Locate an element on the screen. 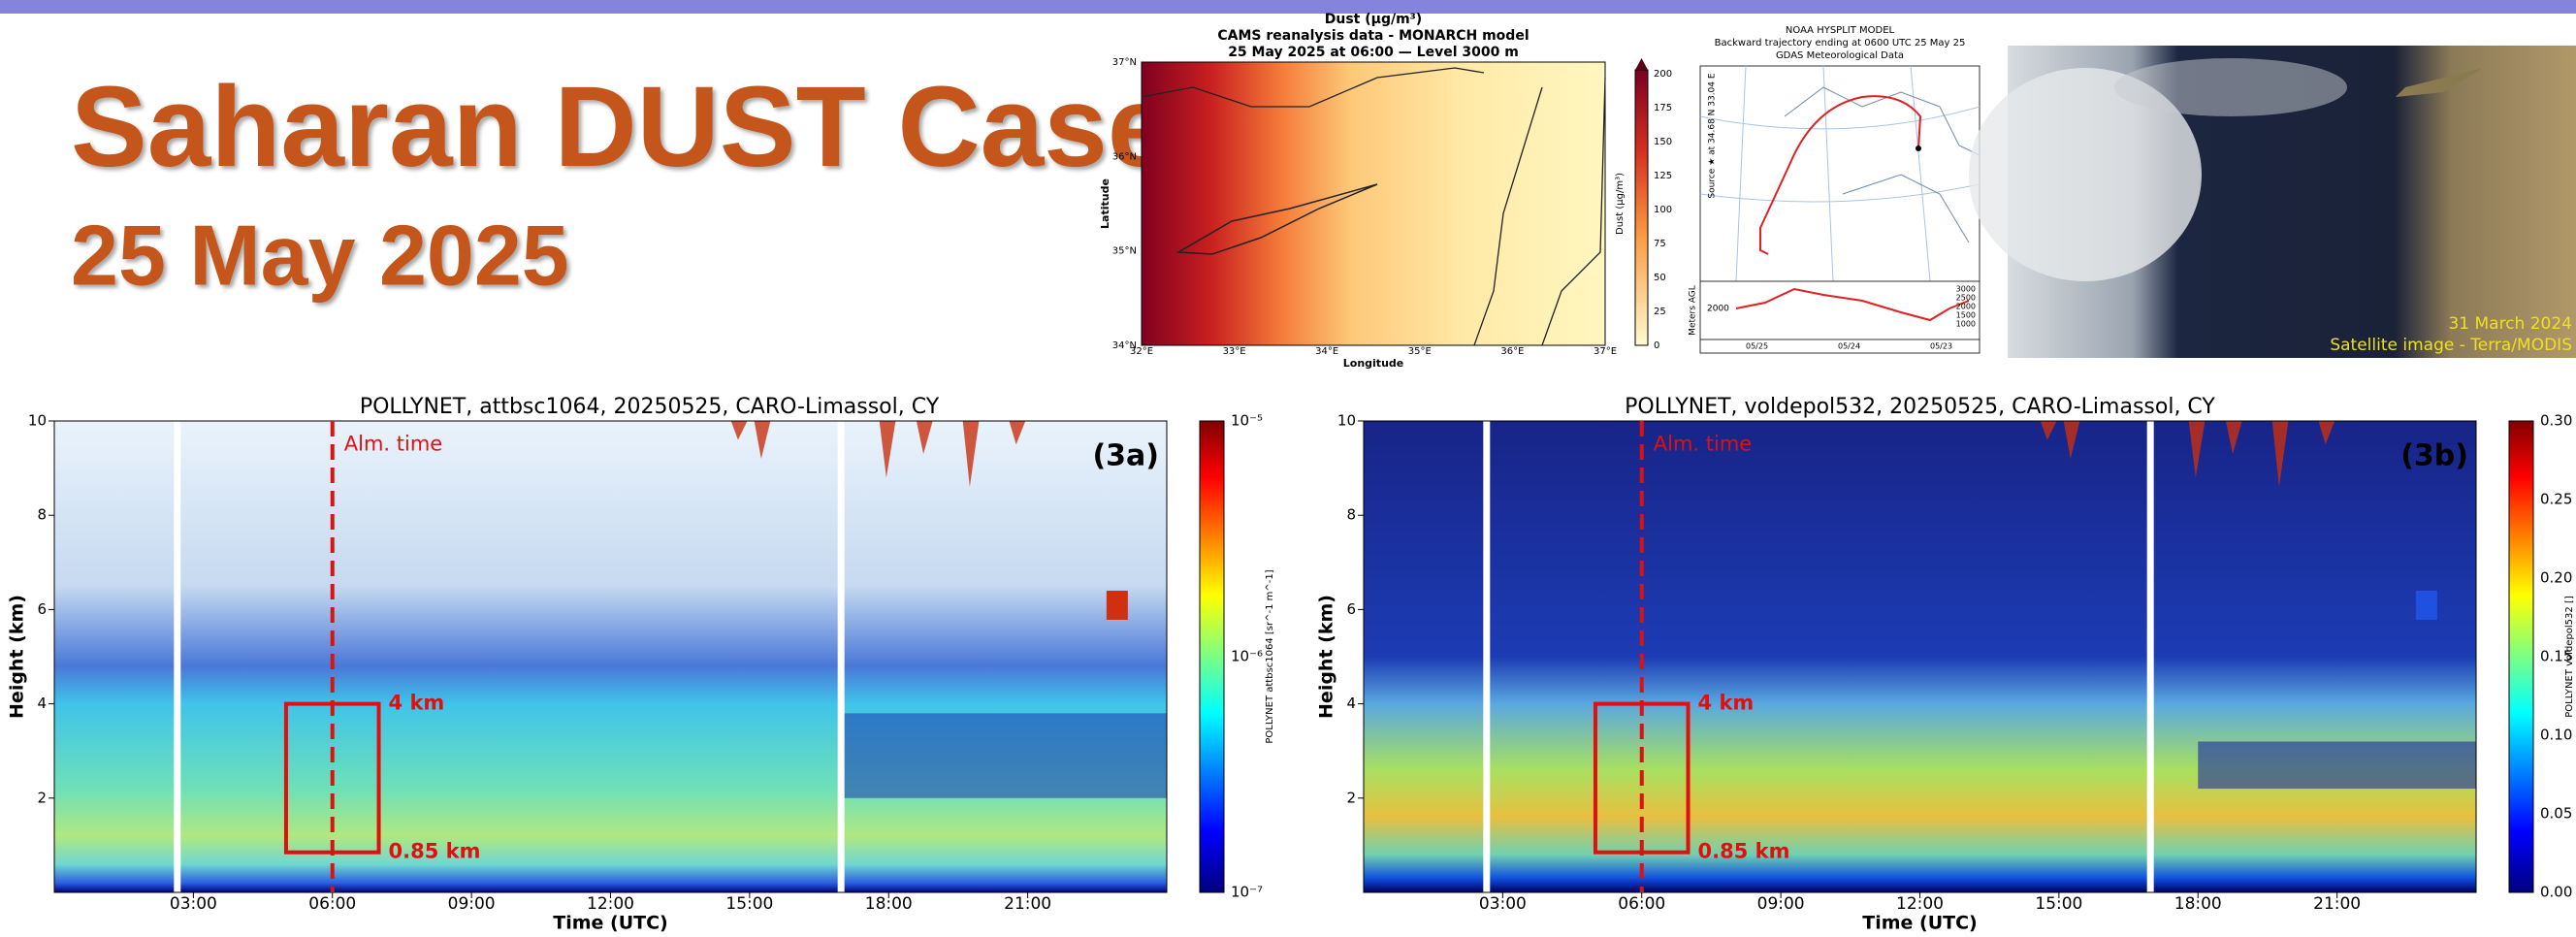 The height and width of the screenshot is (937, 2576). trajectory-line is located at coordinates (1840, 175).